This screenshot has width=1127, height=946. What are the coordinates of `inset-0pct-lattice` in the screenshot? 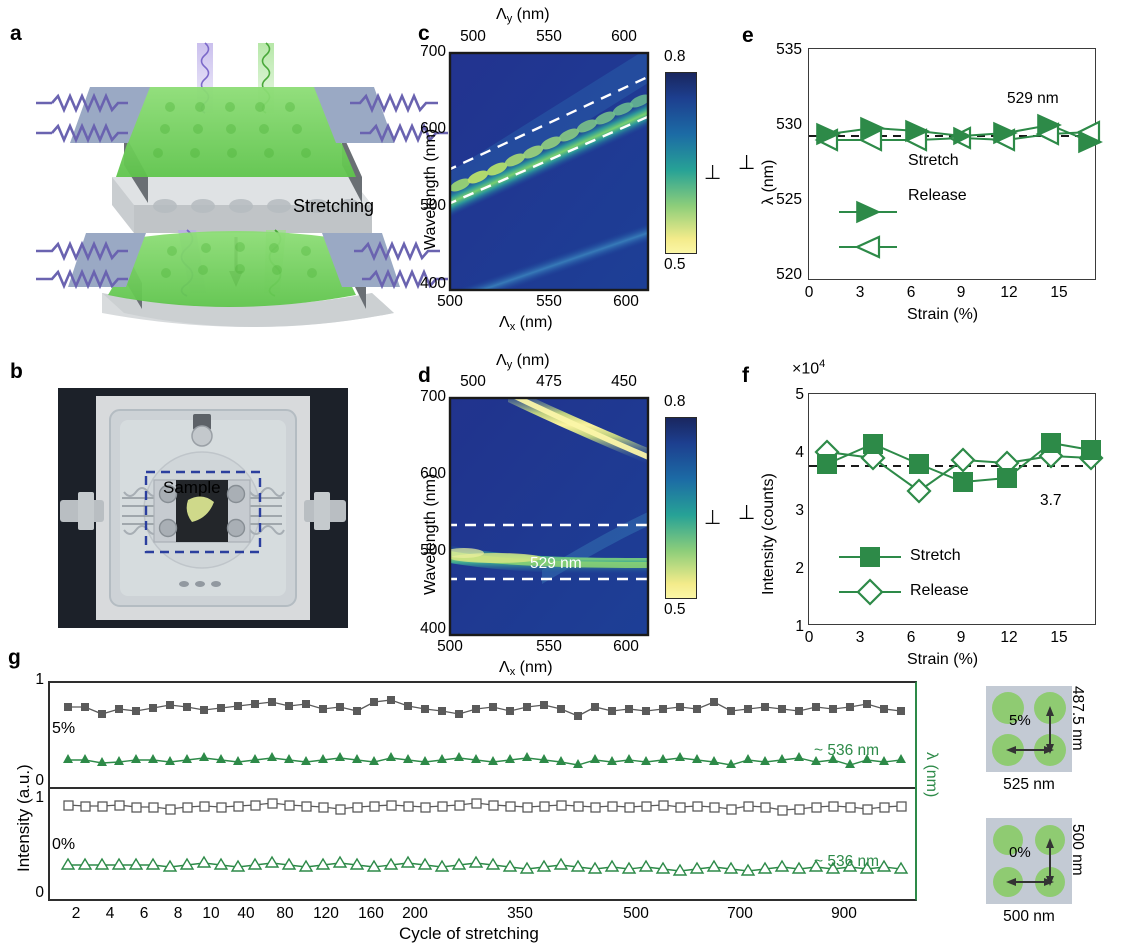 It's located at (1029, 861).